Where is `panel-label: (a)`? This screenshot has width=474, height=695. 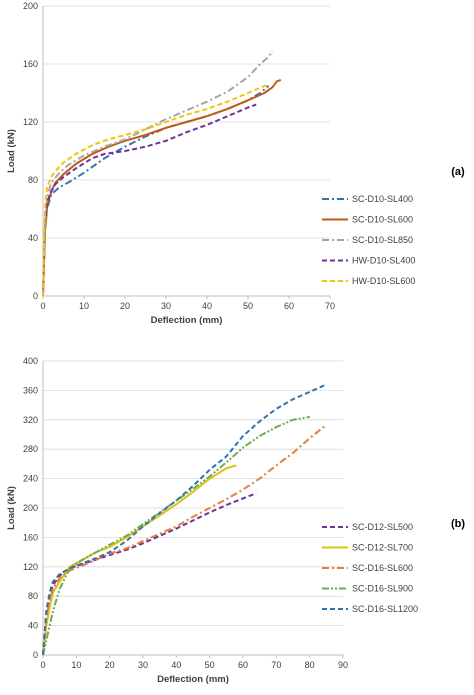
panel-label: (a) is located at coordinates (458, 172).